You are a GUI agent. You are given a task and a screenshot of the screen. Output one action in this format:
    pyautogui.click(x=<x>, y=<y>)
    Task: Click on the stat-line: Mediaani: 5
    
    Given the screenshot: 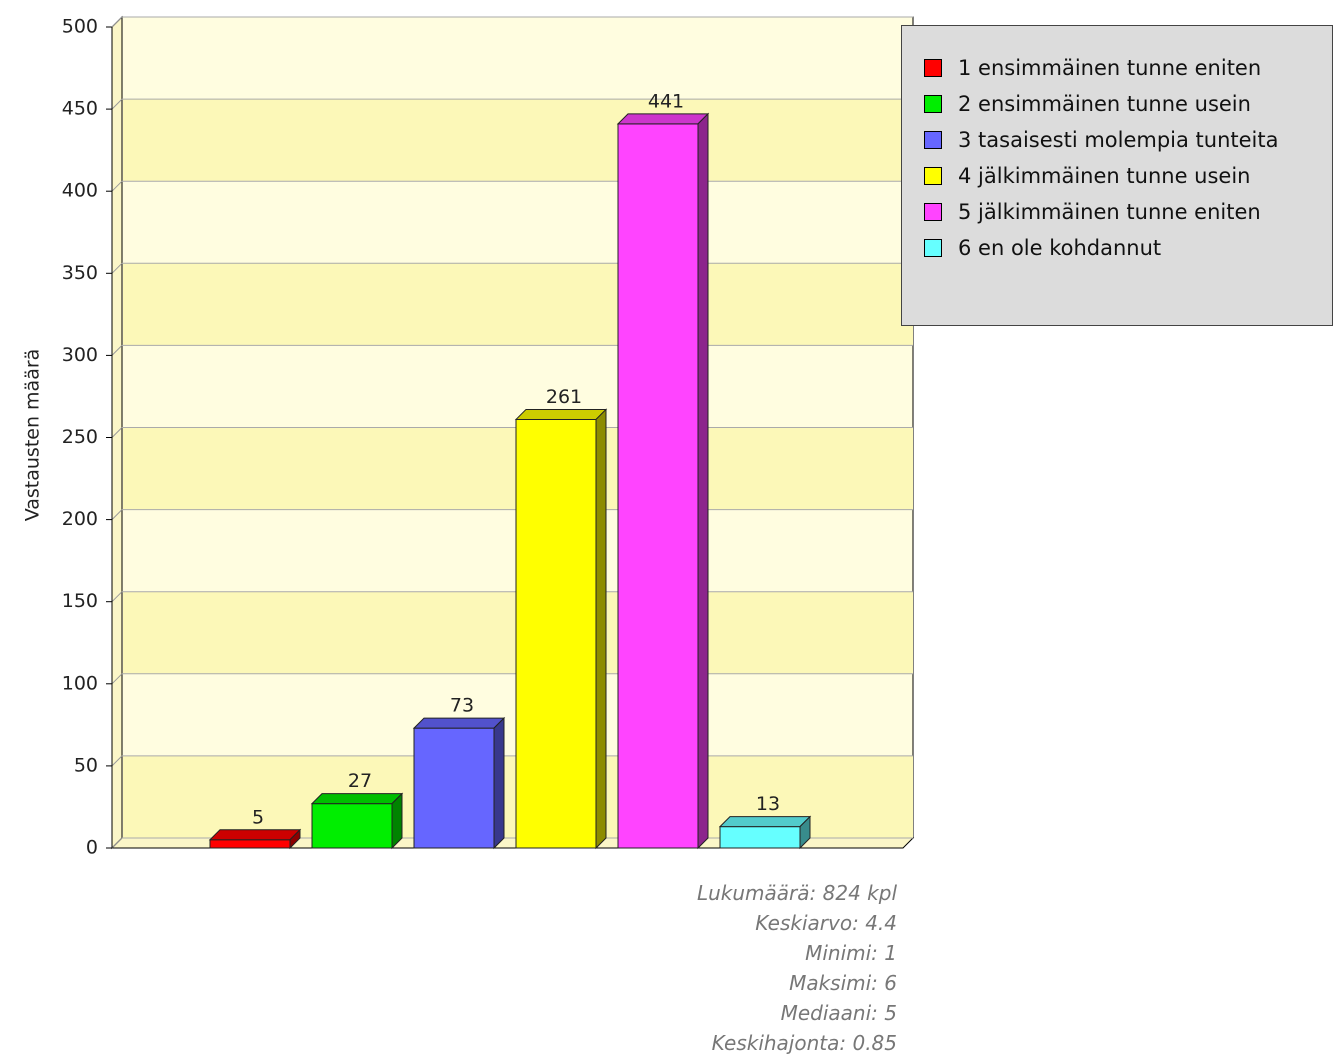 What is the action you would take?
    pyautogui.click(x=838, y=1013)
    